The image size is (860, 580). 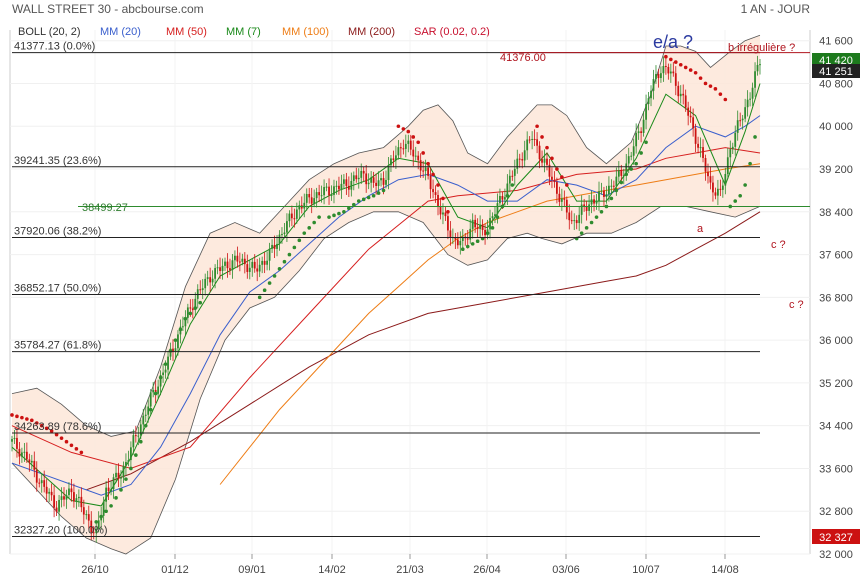 I want to click on low-price-value: 32 327, so click(x=836, y=538).